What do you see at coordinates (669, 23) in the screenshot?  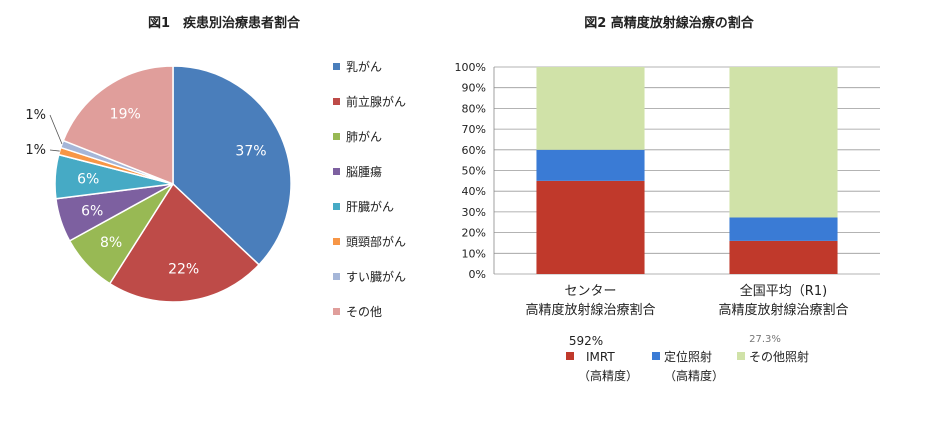 I see `bar-chart-title: 図2 高精度放射線治療の割合` at bounding box center [669, 23].